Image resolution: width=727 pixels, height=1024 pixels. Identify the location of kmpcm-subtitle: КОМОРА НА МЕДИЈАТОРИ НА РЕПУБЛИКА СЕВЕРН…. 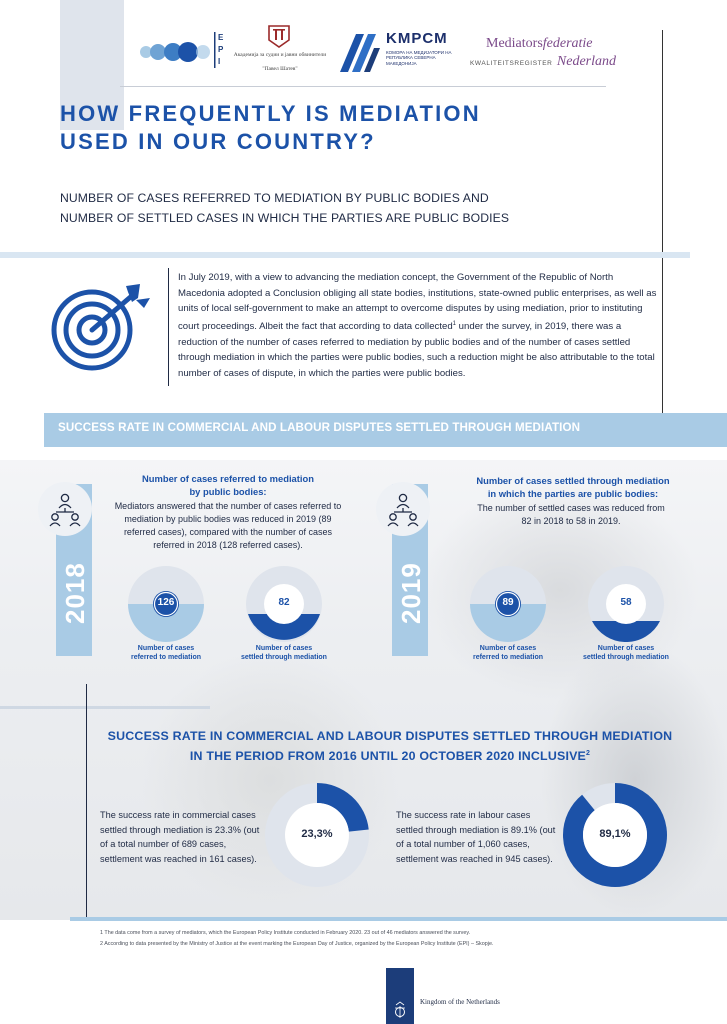
(419, 58).